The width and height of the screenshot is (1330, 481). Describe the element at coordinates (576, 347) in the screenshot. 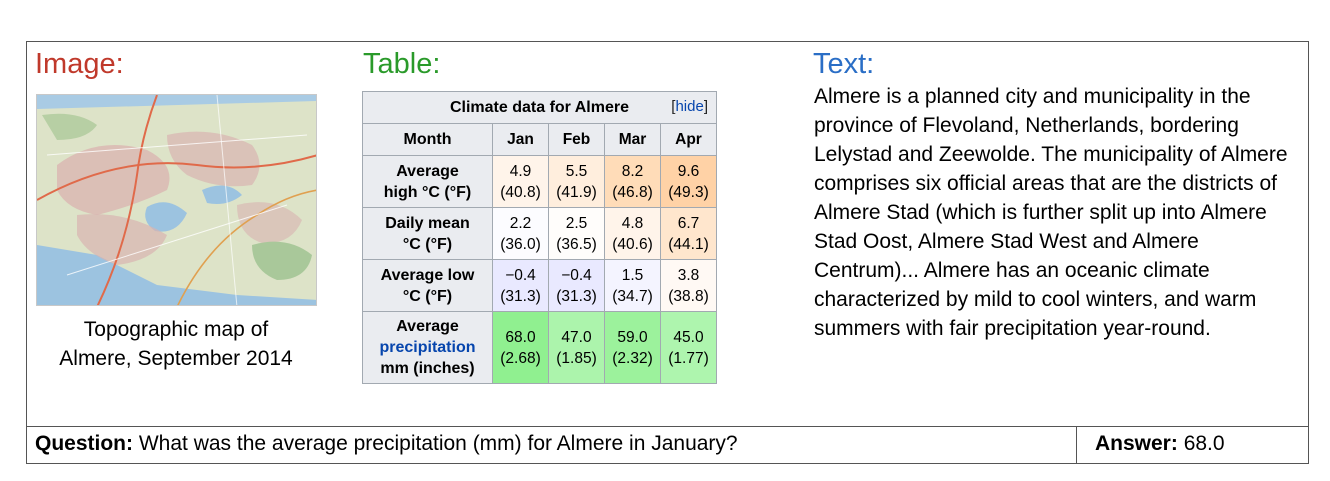

I see `table-cell: 47.0 (1.85)` at that location.